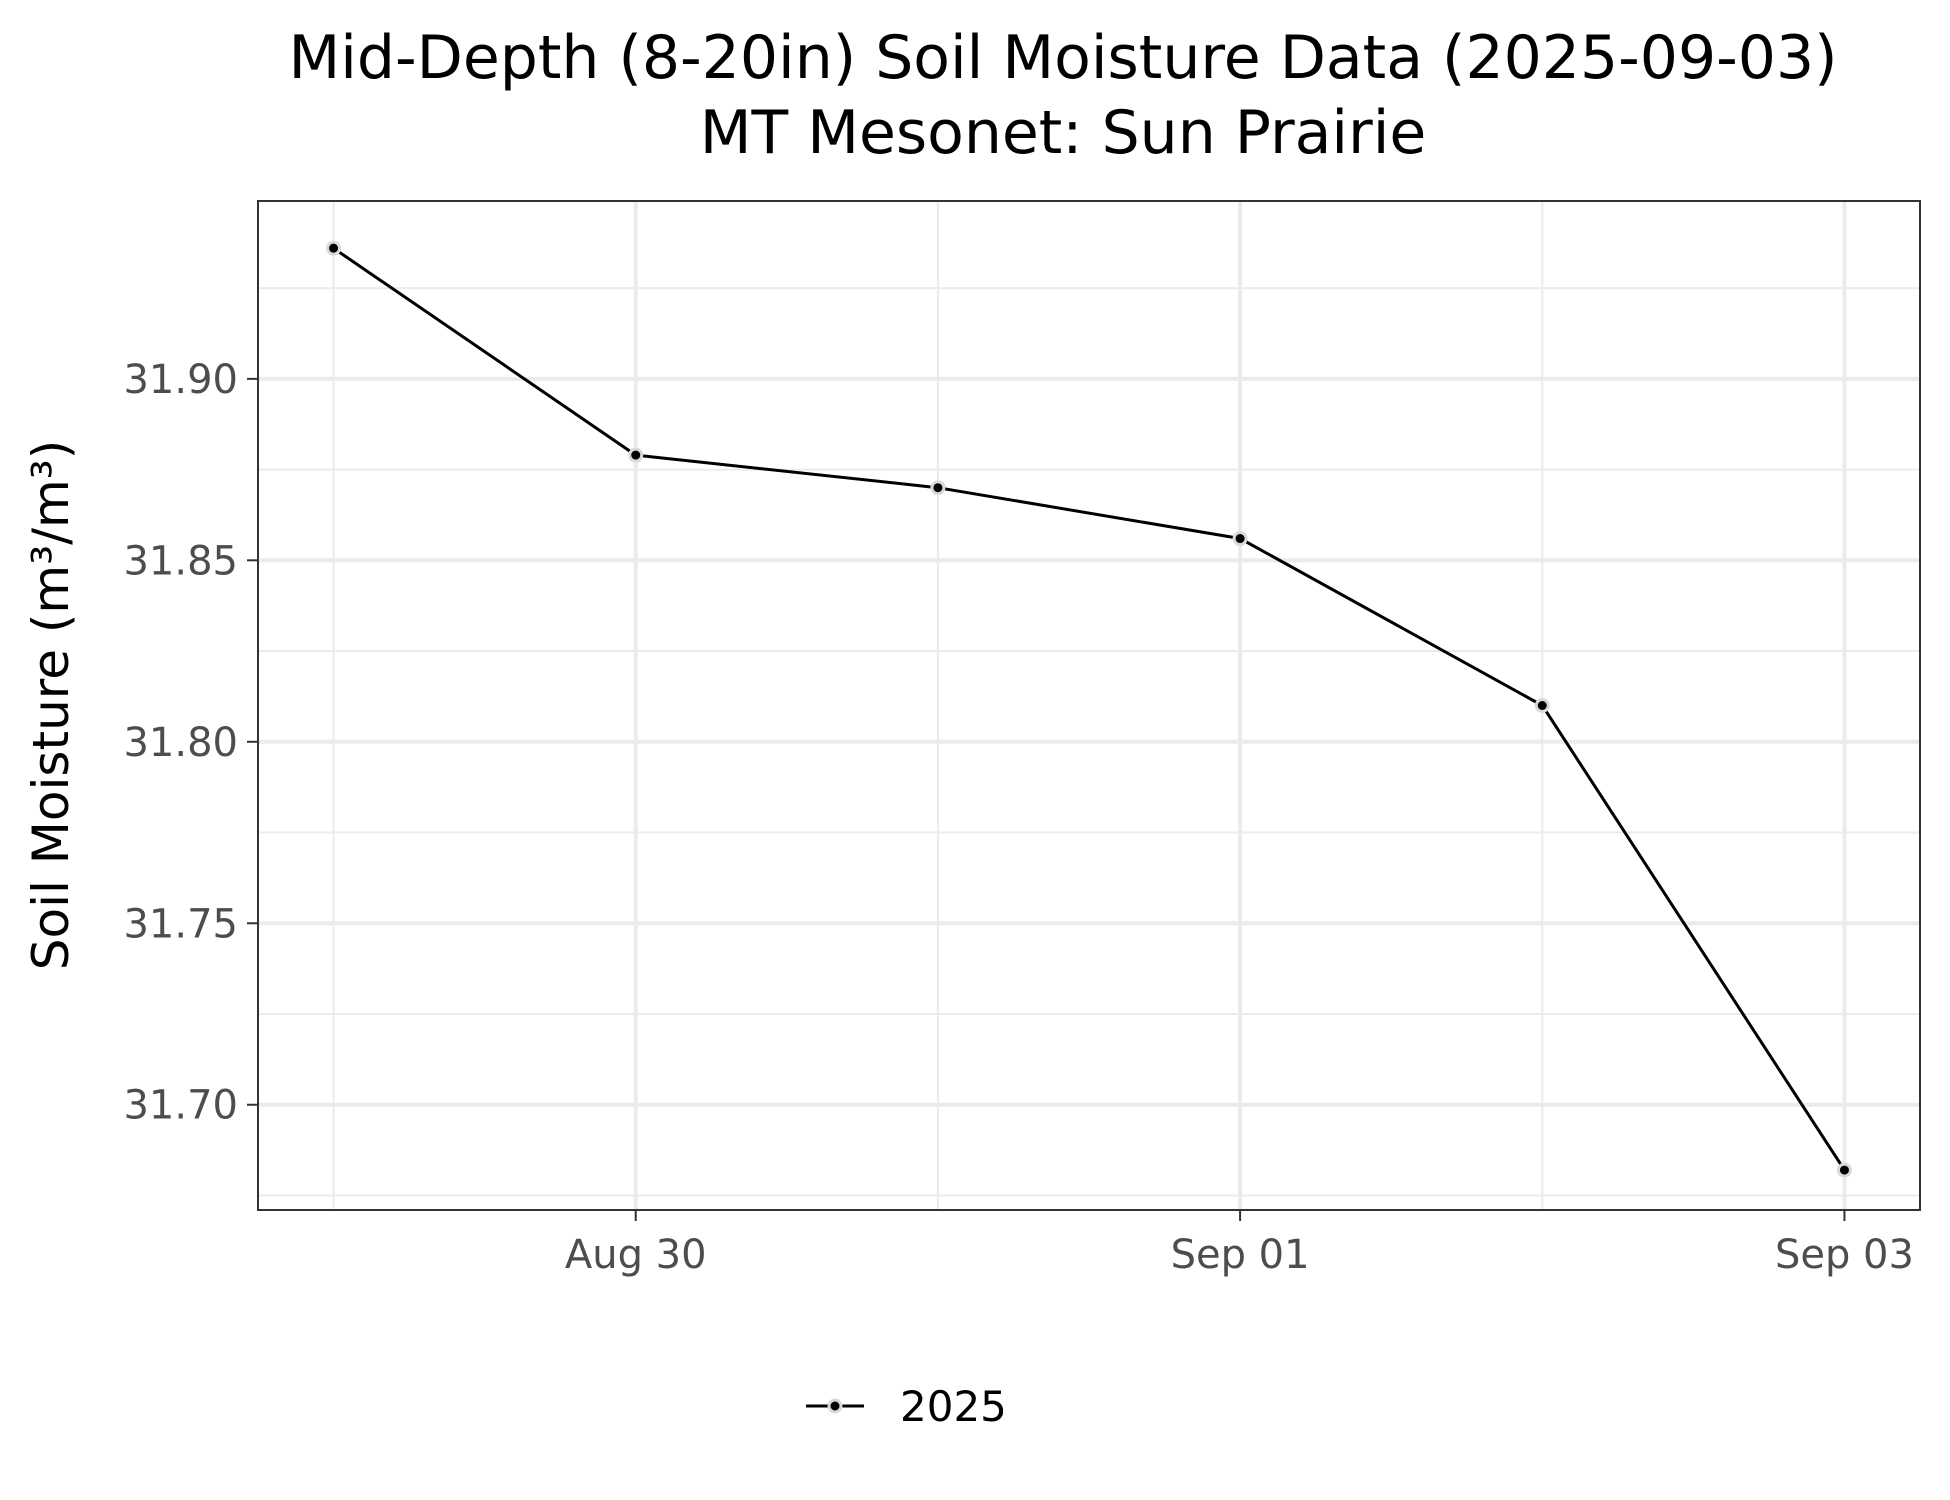 The image size is (1950, 1500). What do you see at coordinates (1844, 1255) in the screenshot?
I see `x-tick-label: Sep 03` at bounding box center [1844, 1255].